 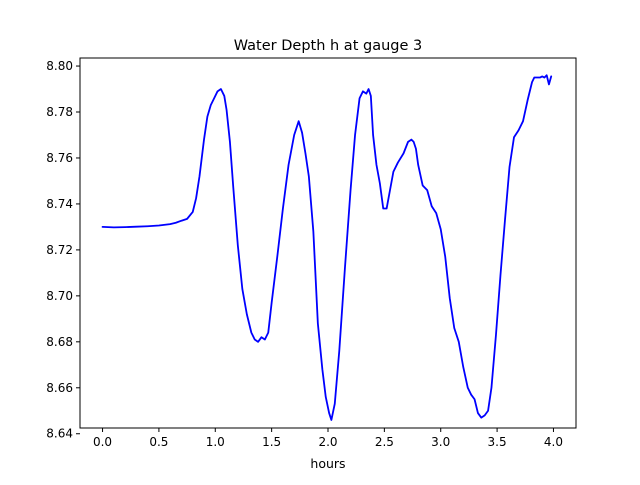 I want to click on x-tick-label: 3.0, so click(x=440, y=442).